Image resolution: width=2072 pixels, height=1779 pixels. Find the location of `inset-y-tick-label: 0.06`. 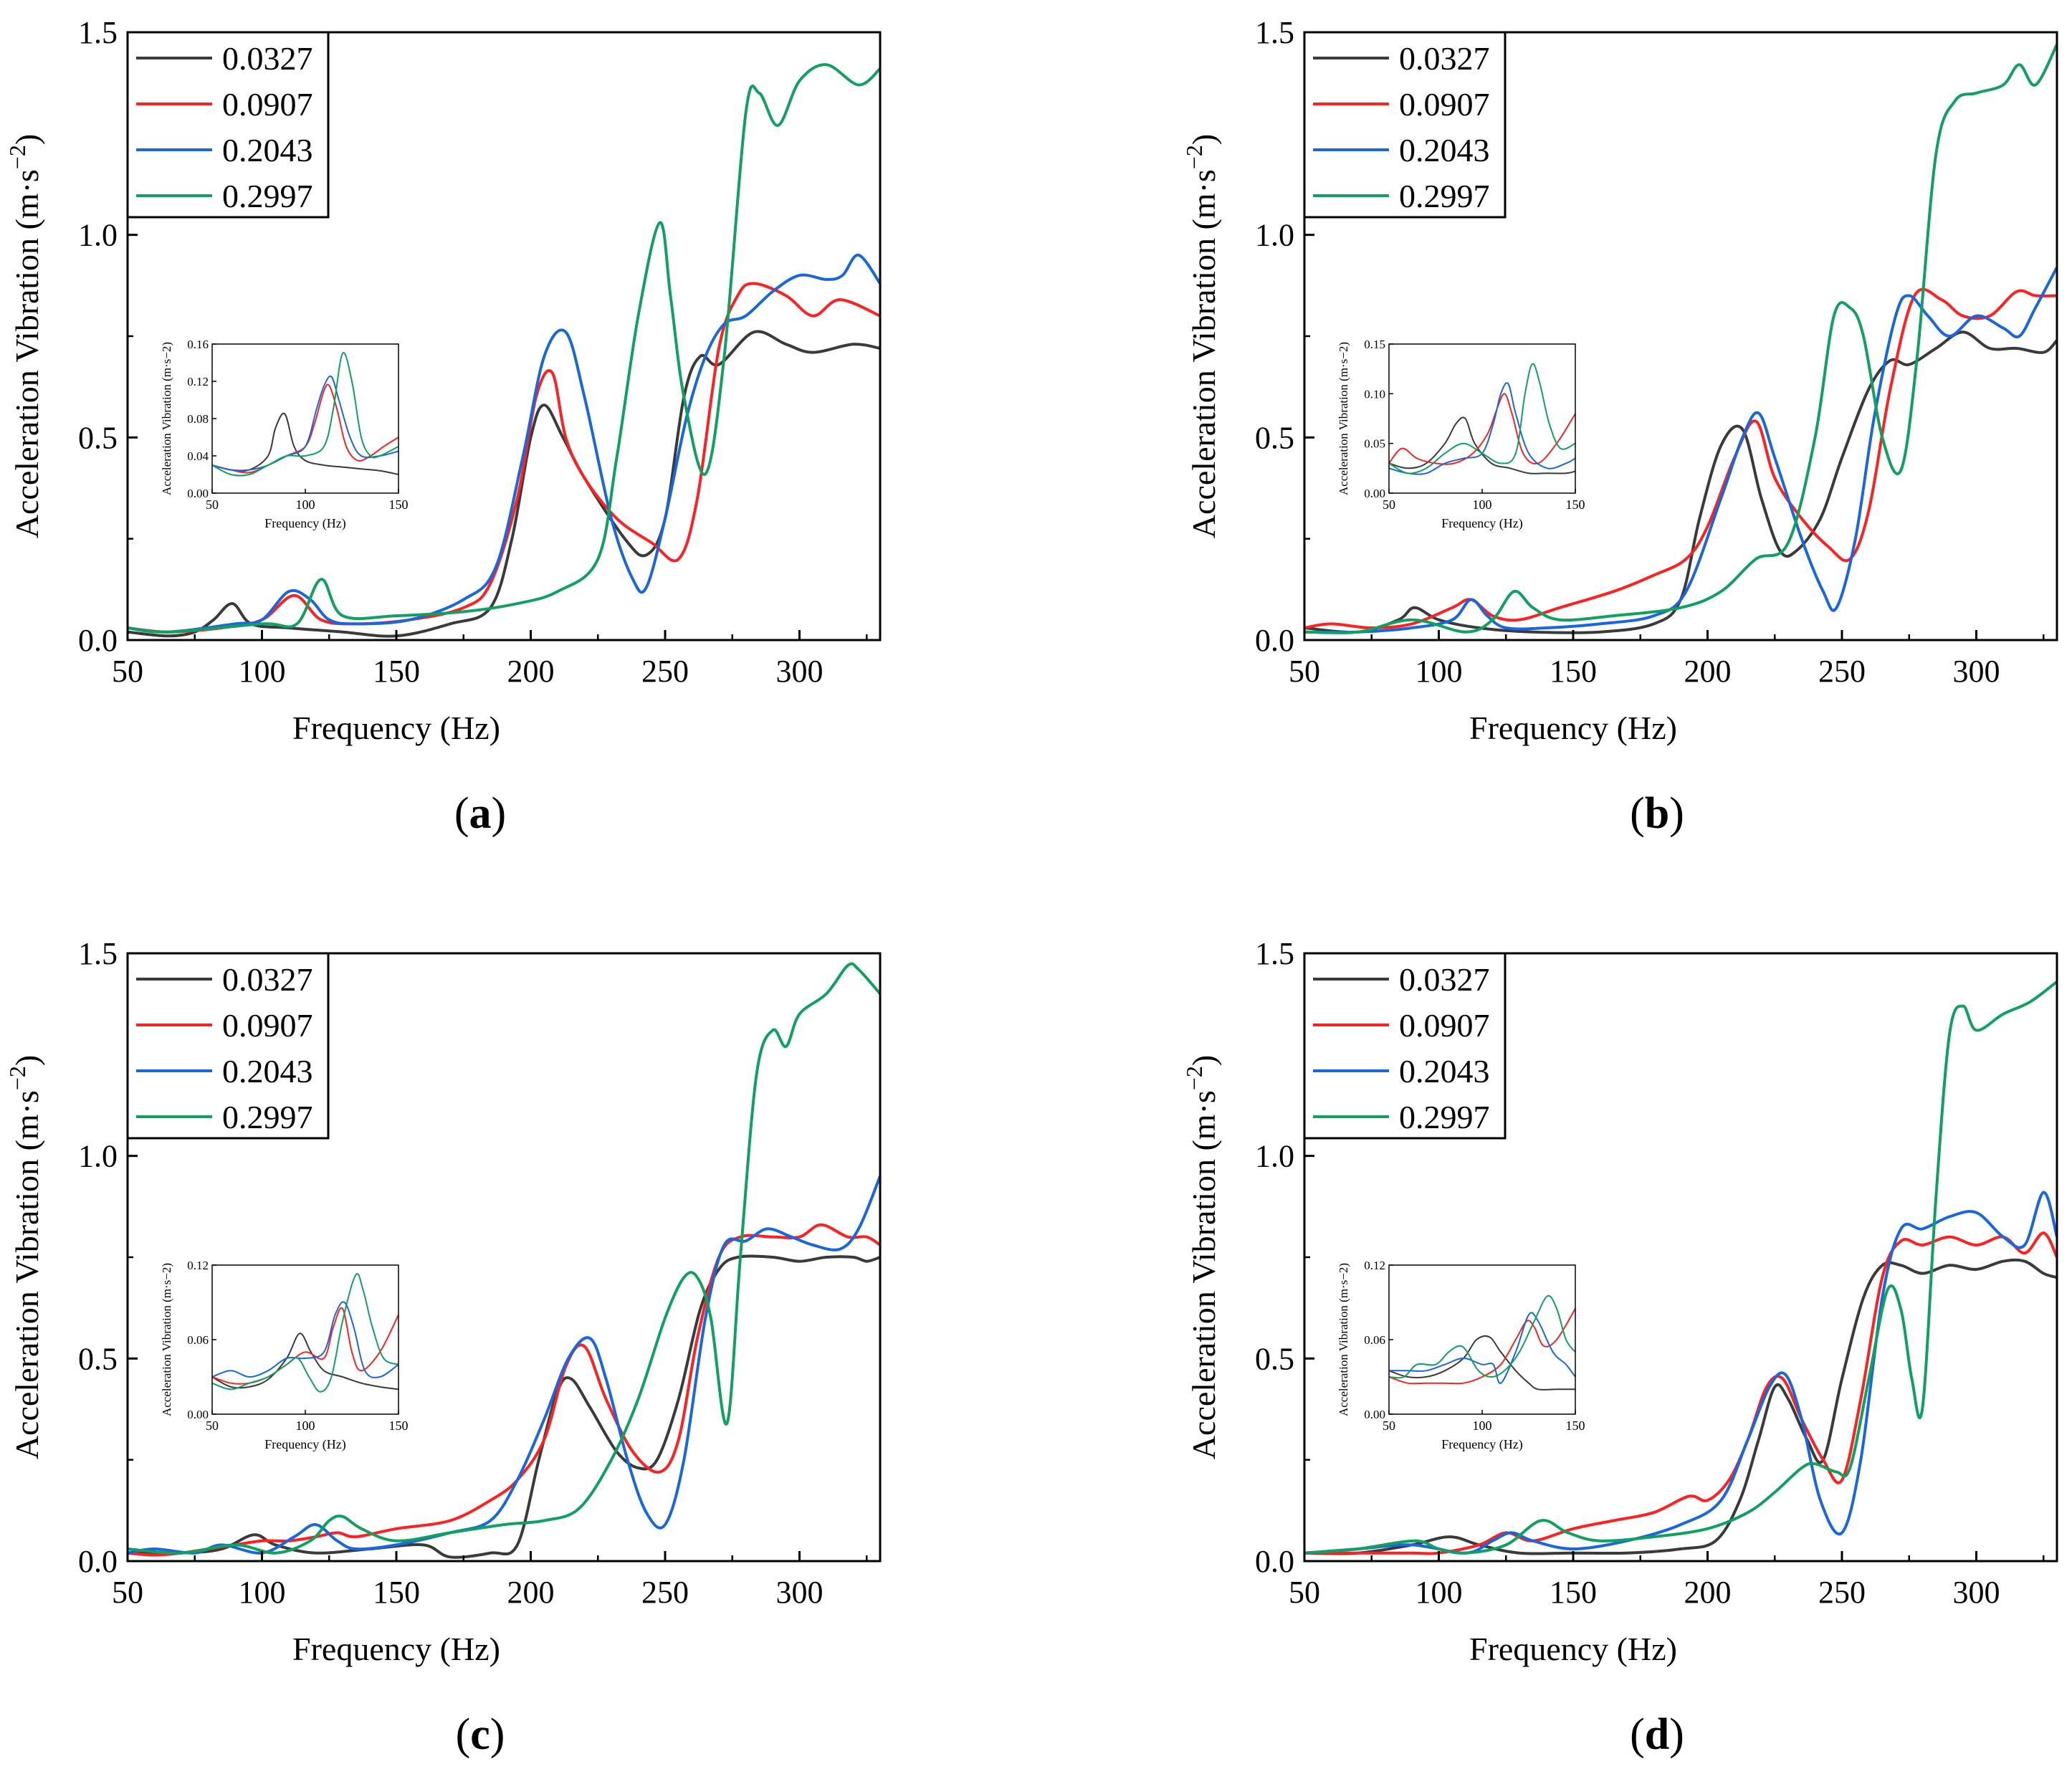

inset-y-tick-label: 0.06 is located at coordinates (1374, 1340).